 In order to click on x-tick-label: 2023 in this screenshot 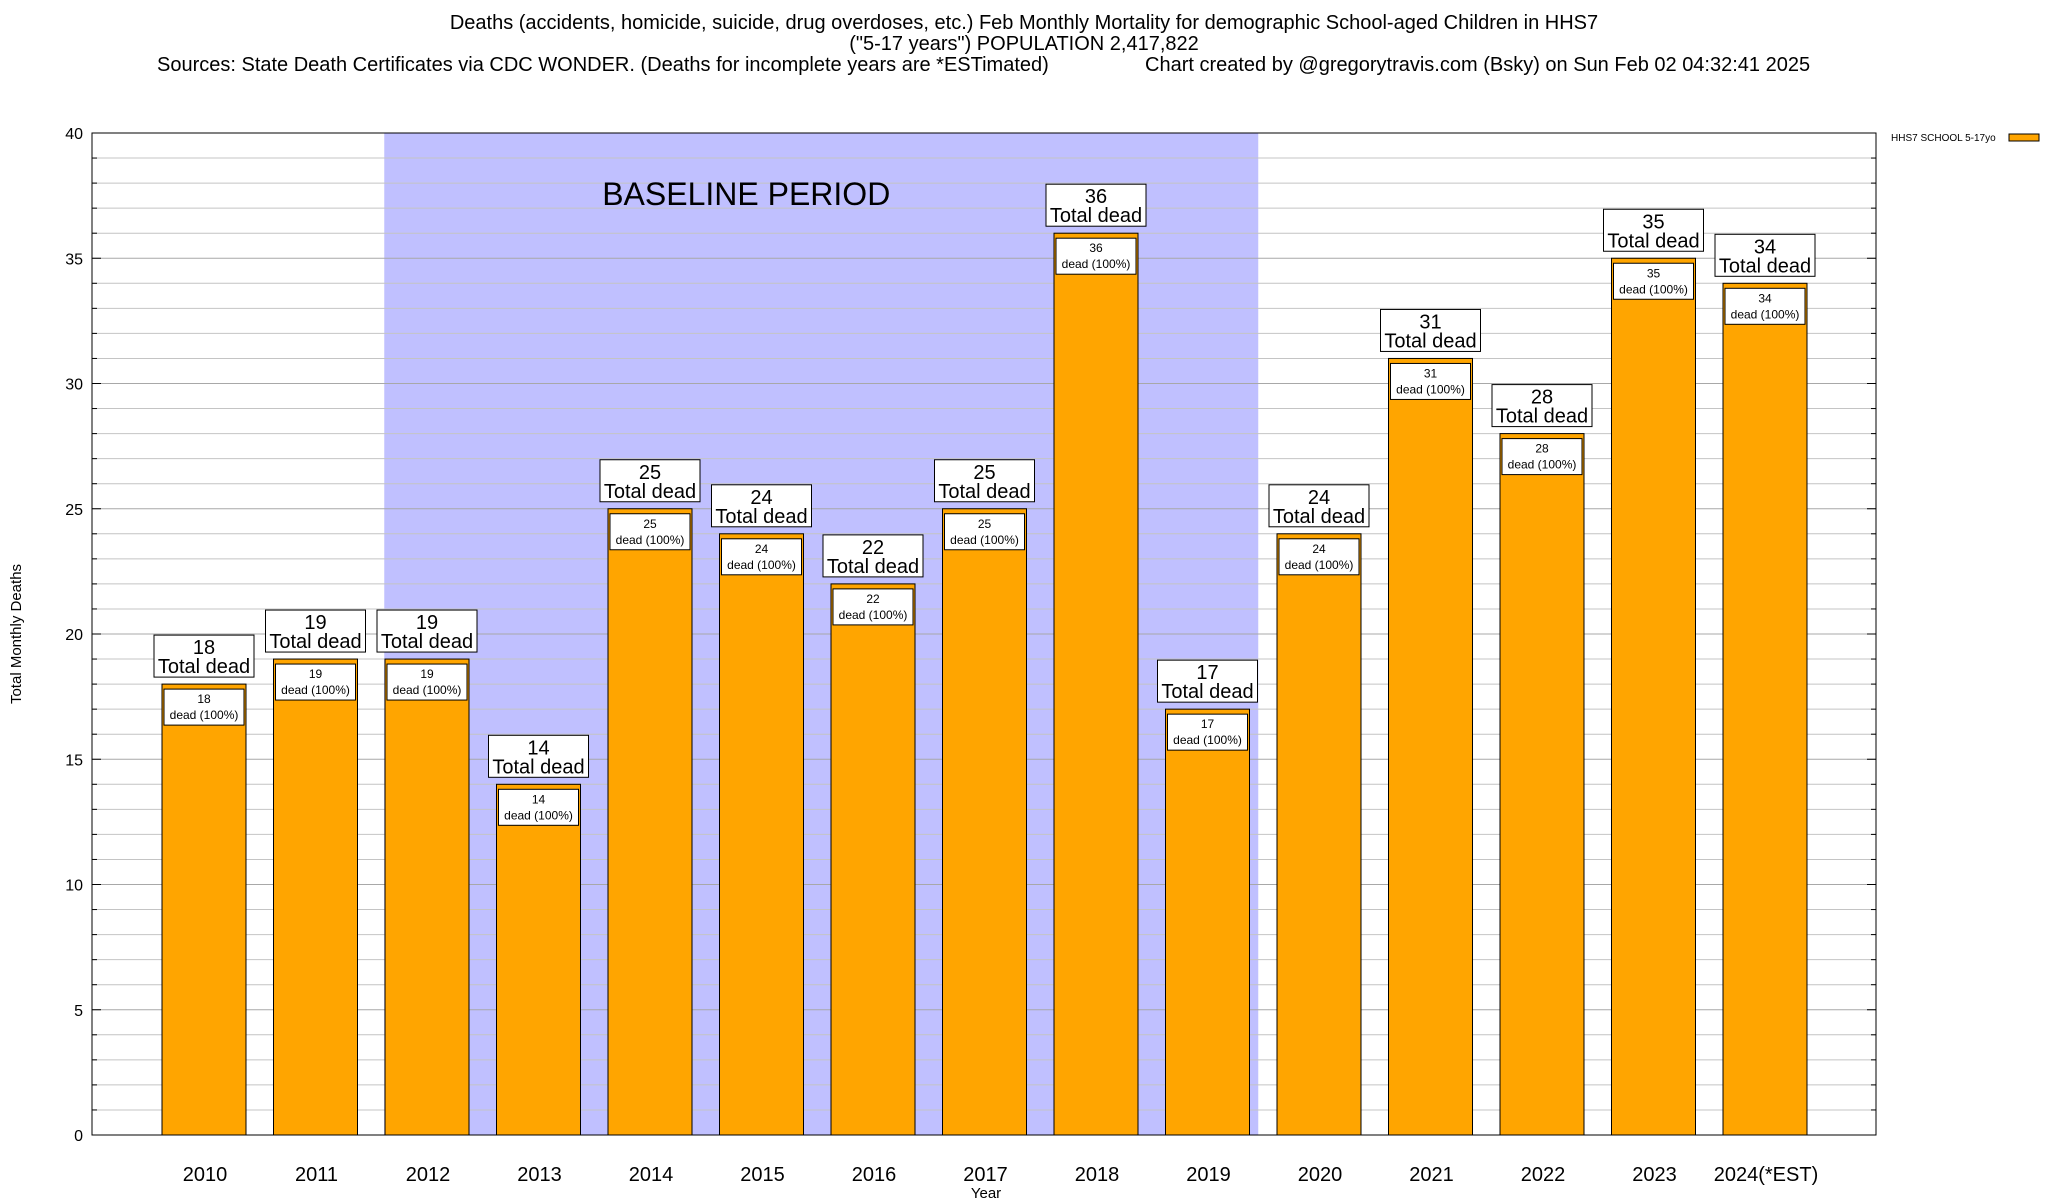, I will do `click(1654, 1175)`.